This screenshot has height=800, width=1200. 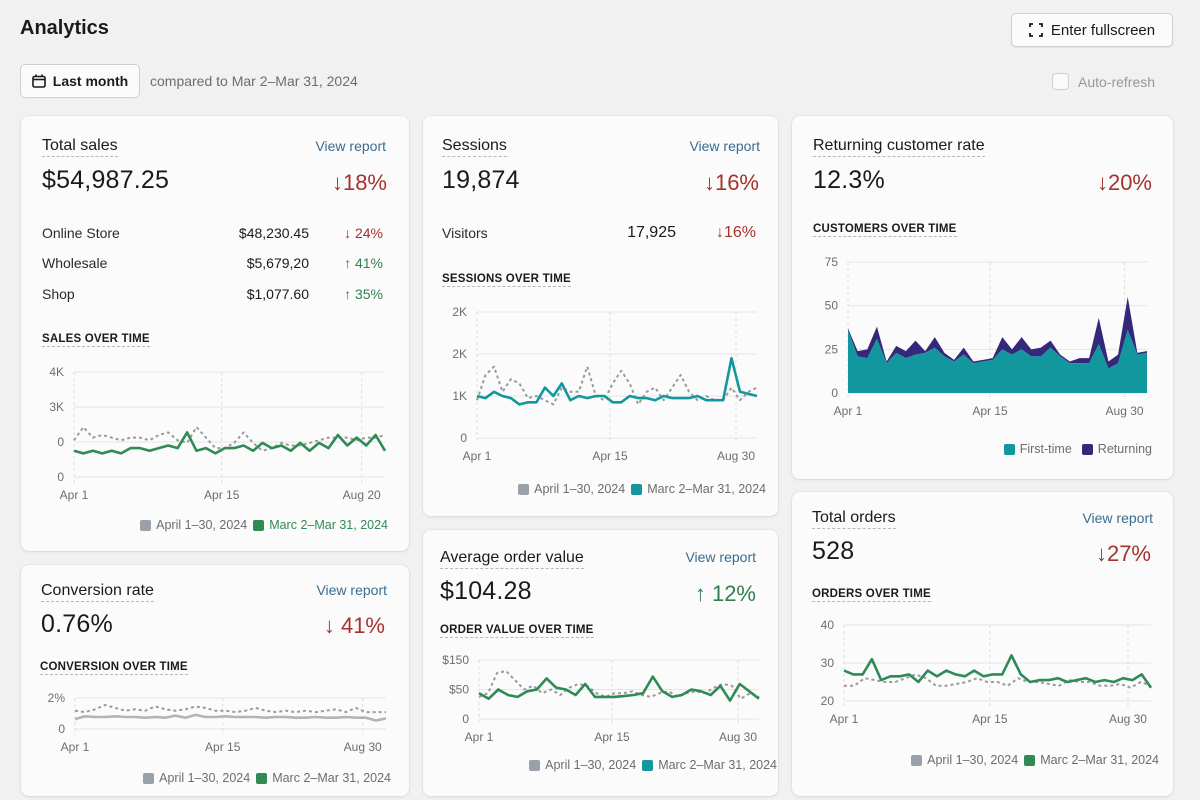 I want to click on y-tick-label: 75, so click(x=832, y=262).